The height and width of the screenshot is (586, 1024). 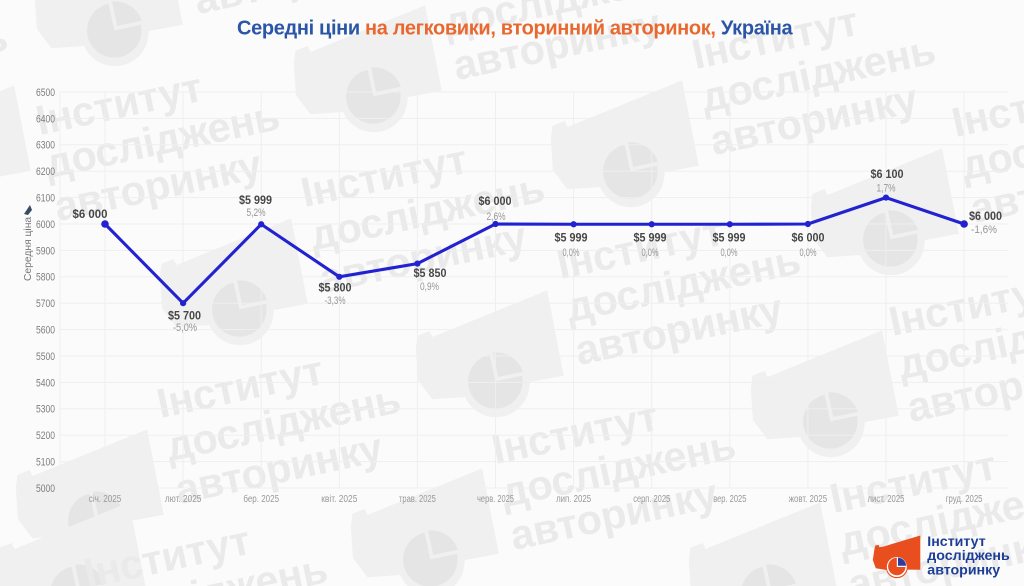 I want to click on svg-text: -5,0%, so click(x=185, y=328).